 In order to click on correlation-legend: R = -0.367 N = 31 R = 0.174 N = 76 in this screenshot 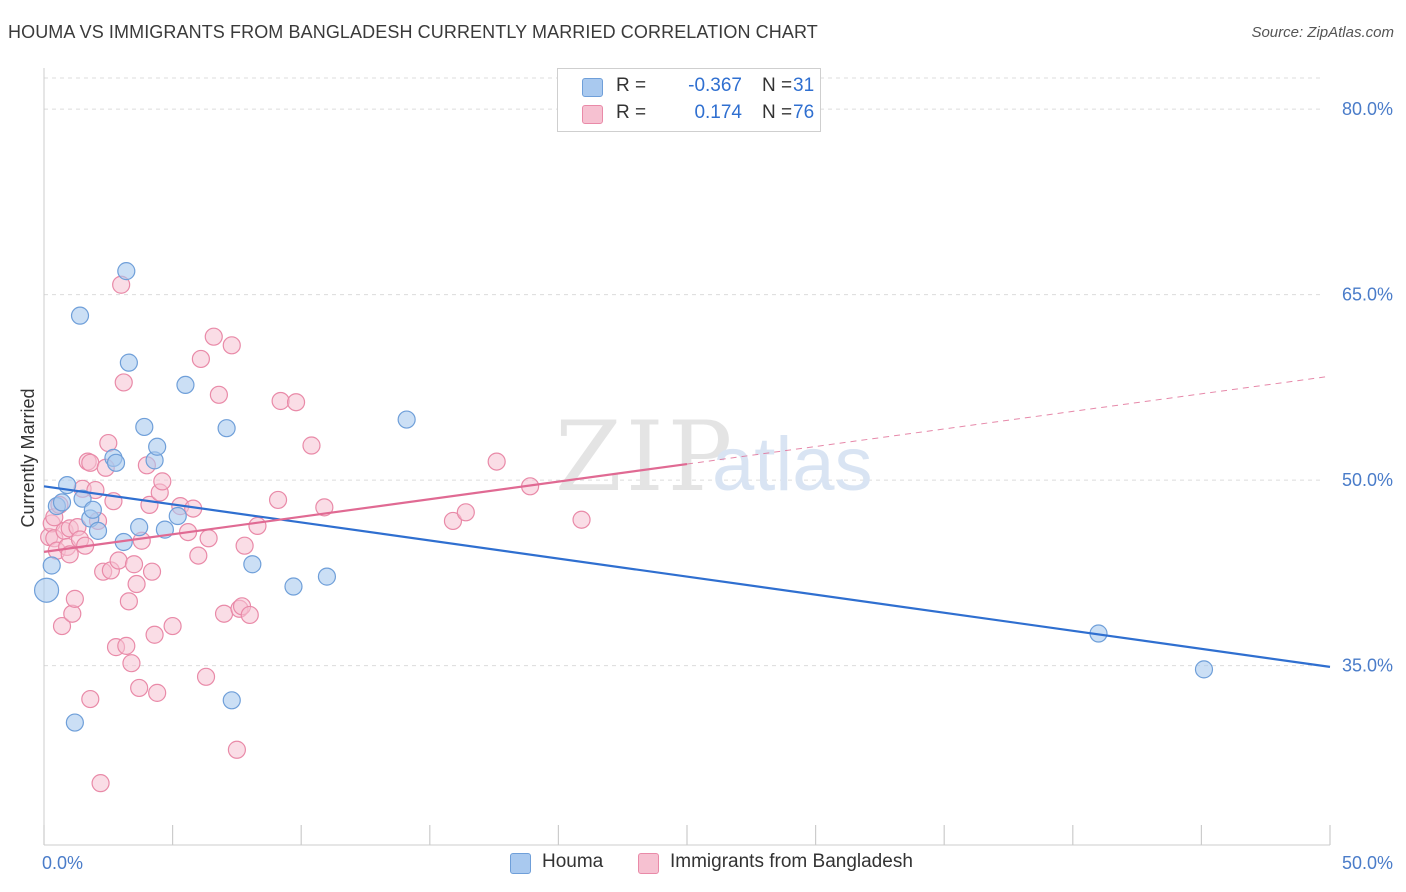, I will do `click(689, 100)`.